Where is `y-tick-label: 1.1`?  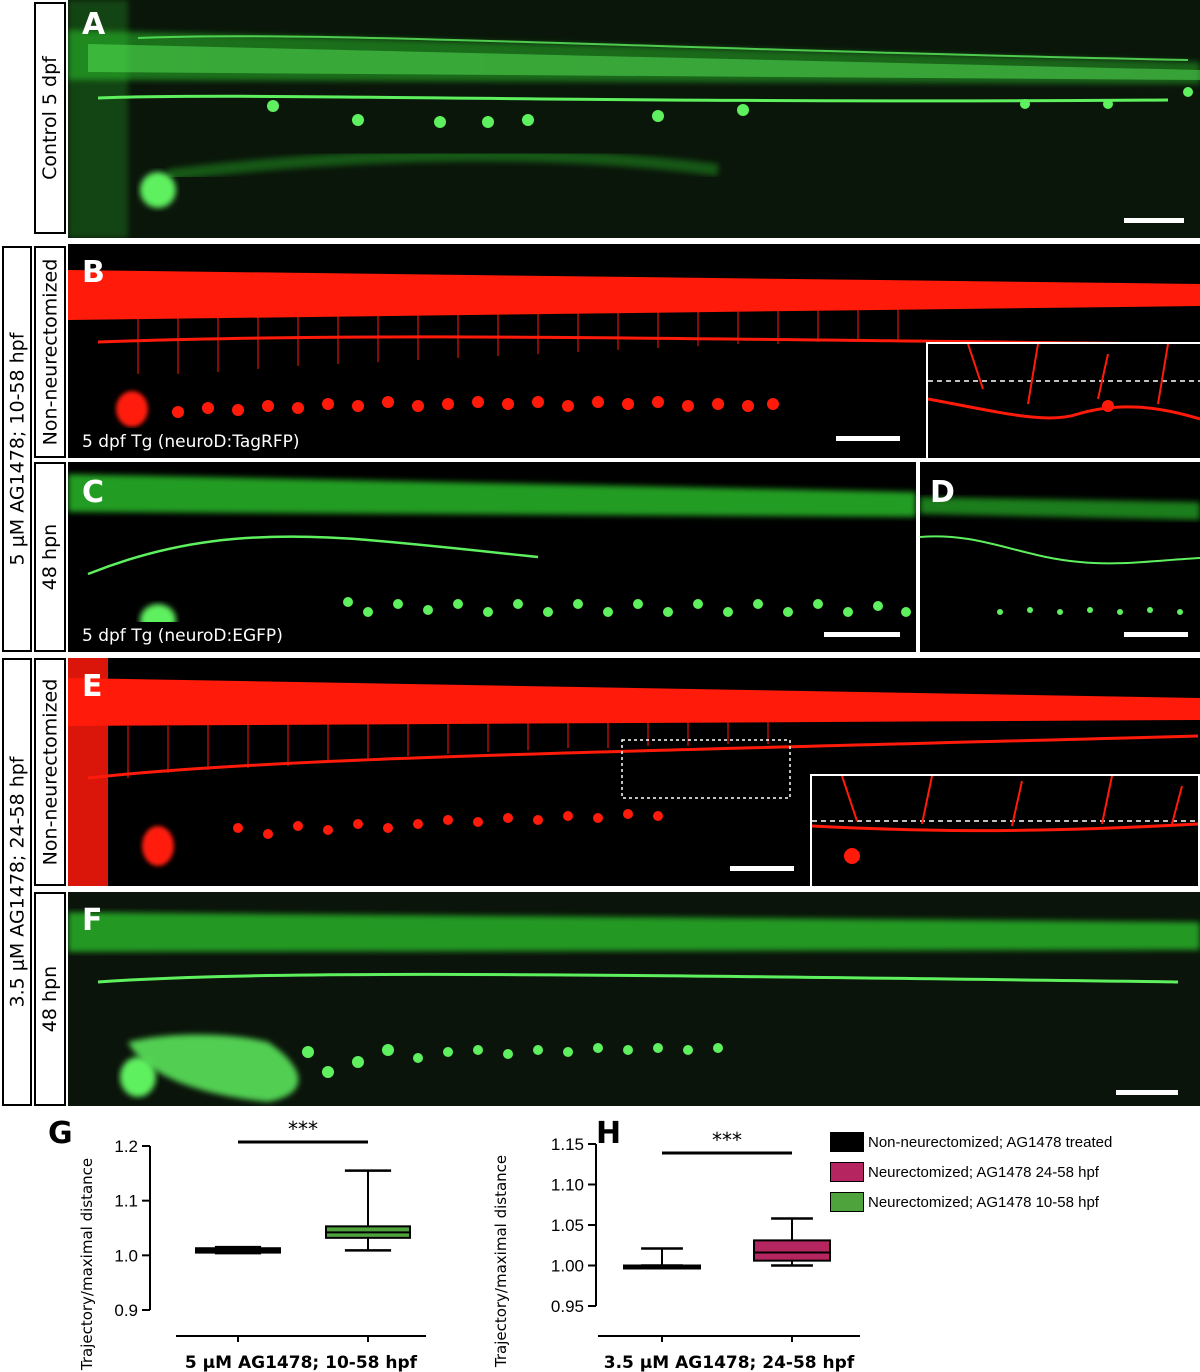 y-tick-label: 1.1 is located at coordinates (126, 1201).